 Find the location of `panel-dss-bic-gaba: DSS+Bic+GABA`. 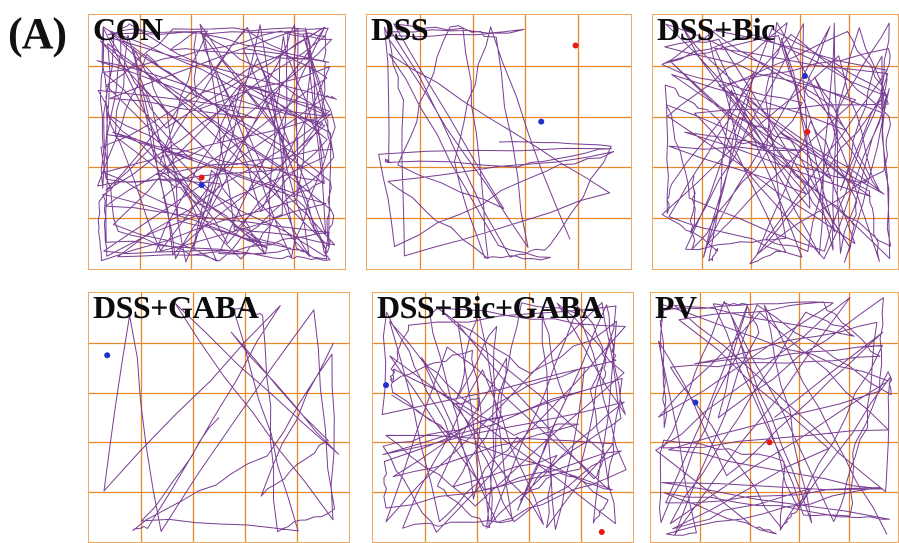

panel-dss-bic-gaba: DSS+Bic+GABA is located at coordinates (503, 417).